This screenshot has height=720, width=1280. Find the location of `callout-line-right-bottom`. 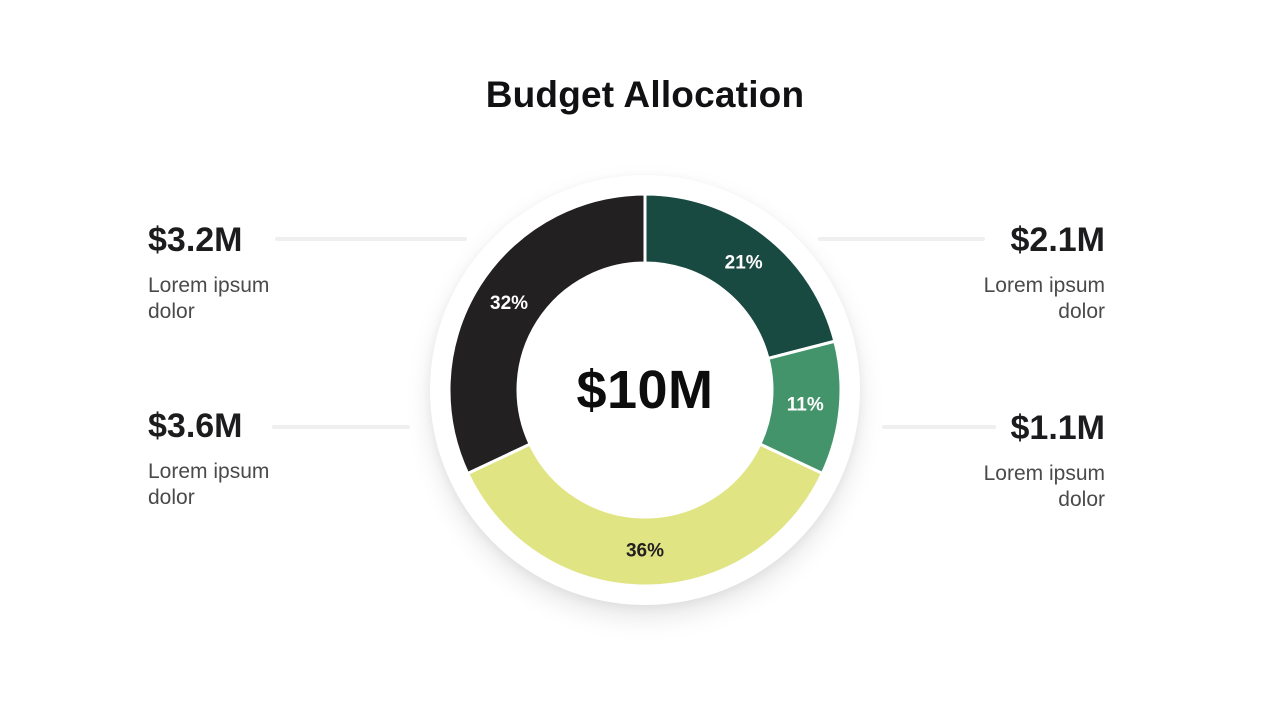

callout-line-right-bottom is located at coordinates (939, 427).